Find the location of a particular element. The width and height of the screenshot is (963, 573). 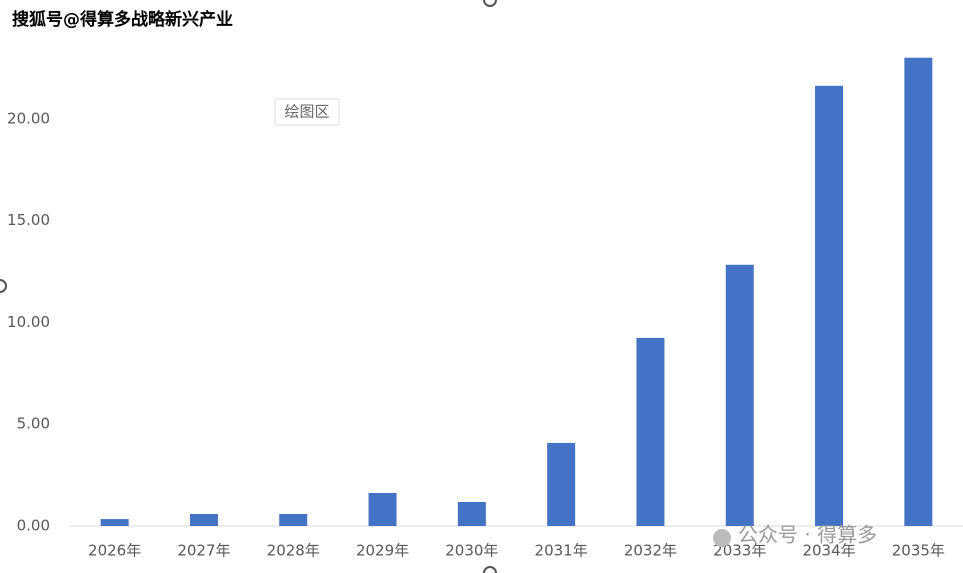

watermark: 公众号 · 得算多 is located at coordinates (807, 535).